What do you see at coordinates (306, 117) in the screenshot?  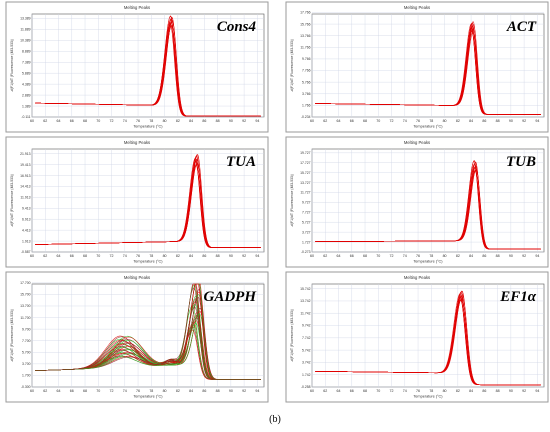 I see `y-tick-label: -0.234` at bounding box center [306, 117].